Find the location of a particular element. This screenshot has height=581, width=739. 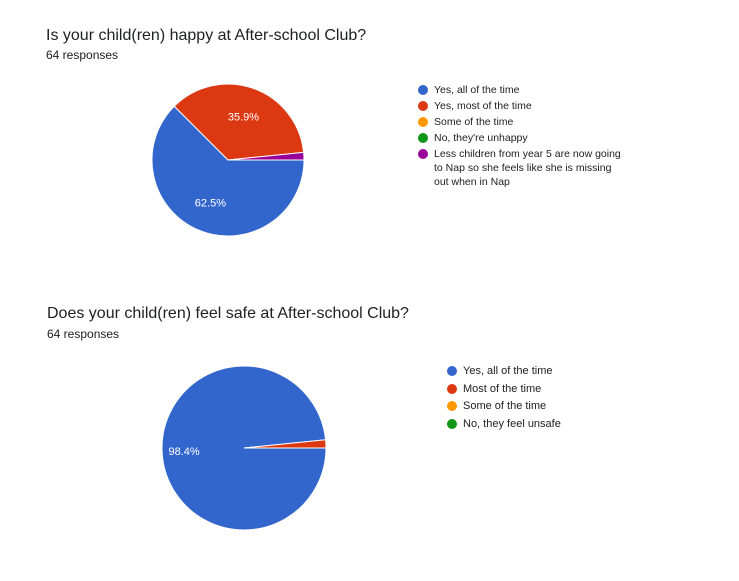

slice-label: 98.4% is located at coordinates (183, 452).